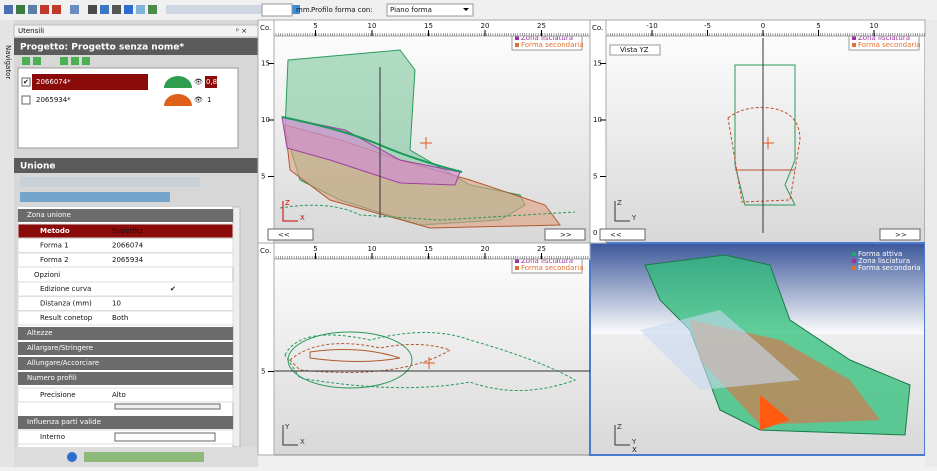  Describe the element at coordinates (39, 333) in the screenshot. I see `section-label: Altezze` at that location.